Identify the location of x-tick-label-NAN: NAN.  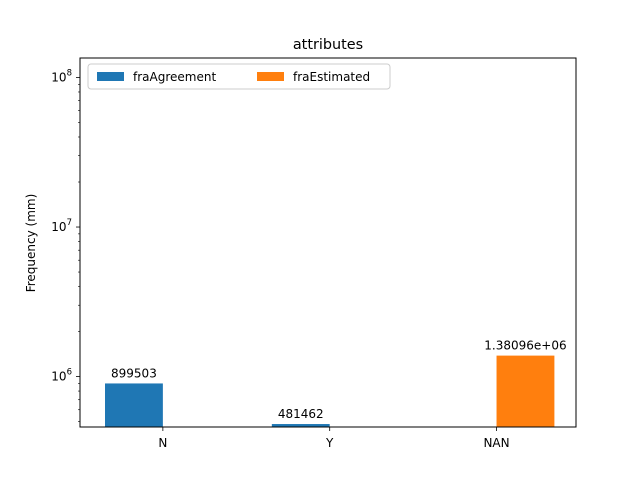
(496, 443).